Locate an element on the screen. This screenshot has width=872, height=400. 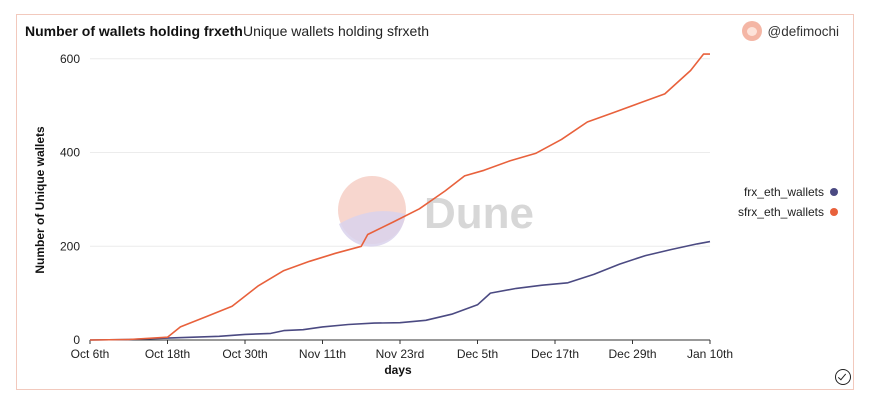
check-circle-icon is located at coordinates (843, 377).